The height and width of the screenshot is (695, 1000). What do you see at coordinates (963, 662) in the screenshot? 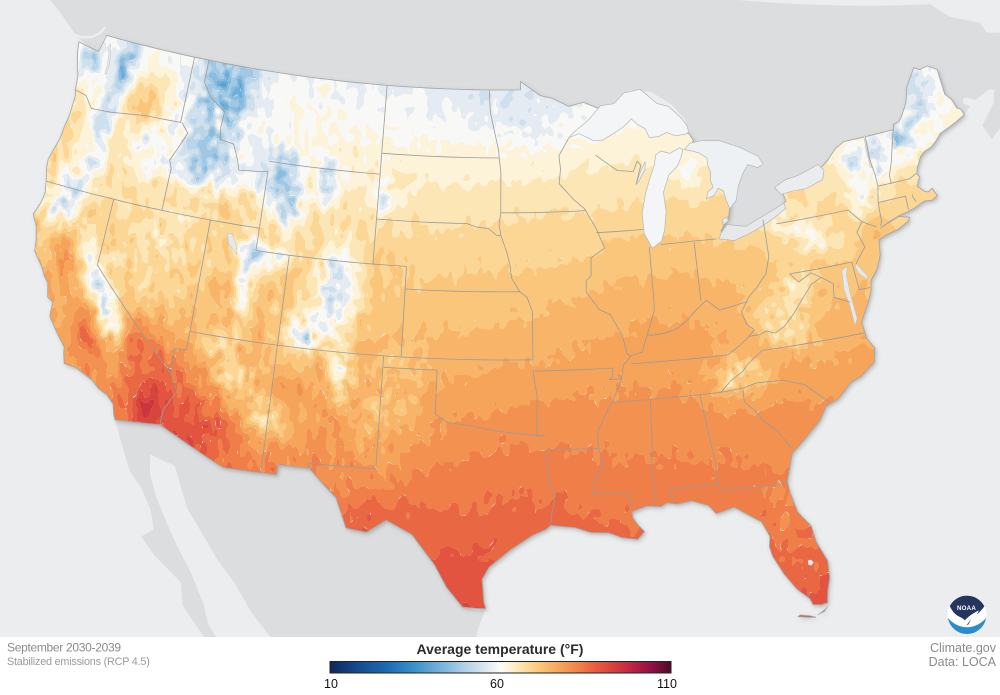
I see `svg-text: Data: LOCA` at bounding box center [963, 662].